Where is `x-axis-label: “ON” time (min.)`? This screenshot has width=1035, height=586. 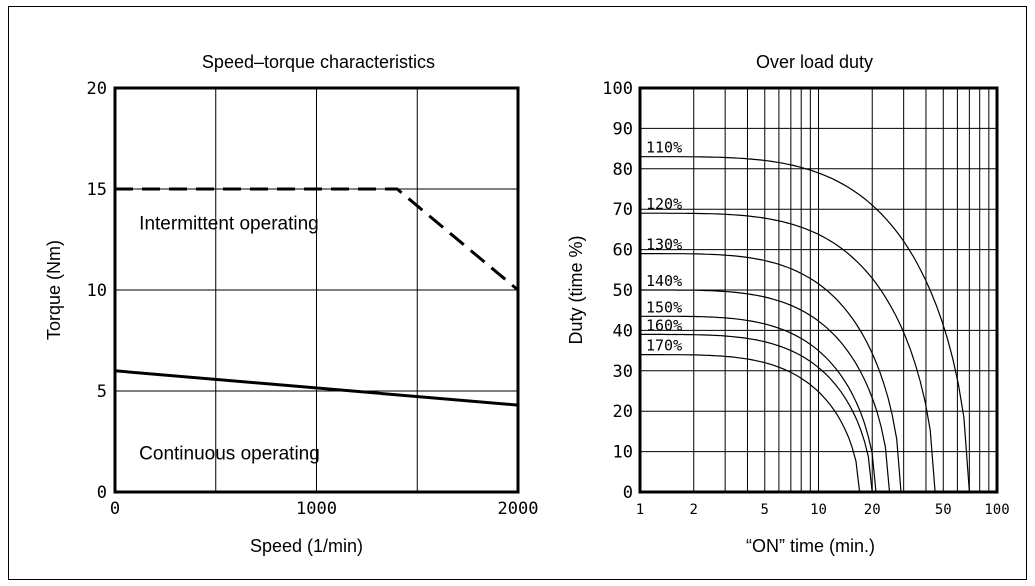 x-axis-label: “ON” time (min.) is located at coordinates (810, 546).